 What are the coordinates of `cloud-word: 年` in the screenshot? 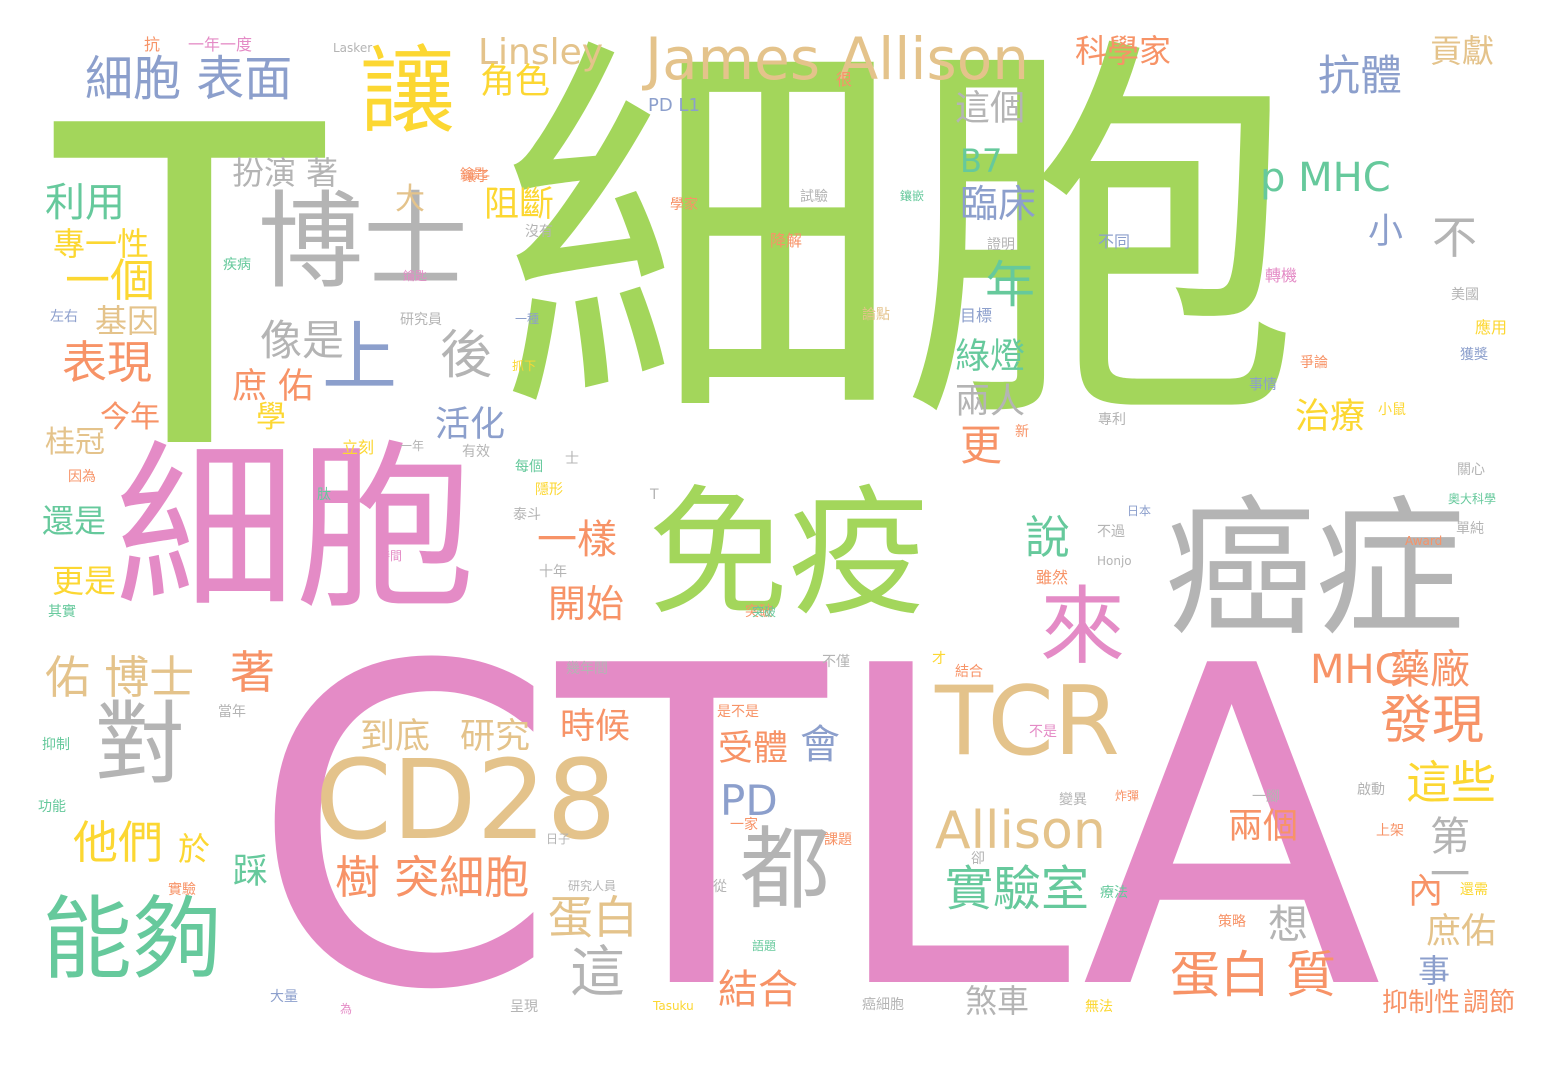 It's located at (1010, 285).